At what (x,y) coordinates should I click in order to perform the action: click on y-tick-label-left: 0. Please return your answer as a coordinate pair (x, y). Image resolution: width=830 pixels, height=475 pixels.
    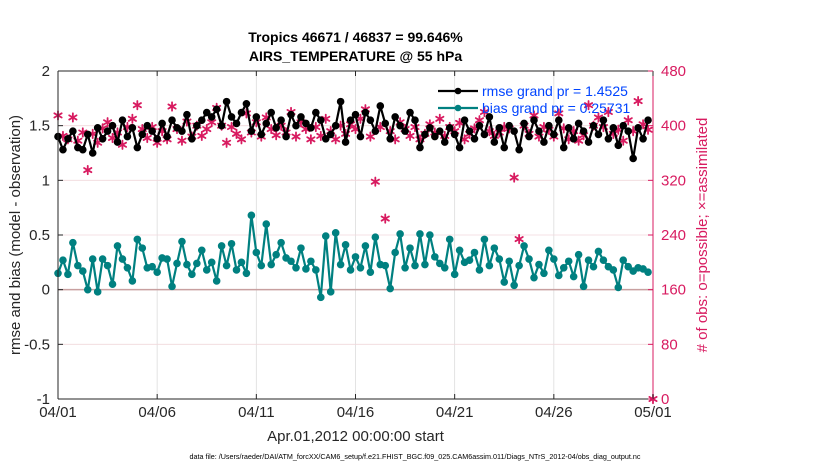
    Looking at the image, I should click on (46, 290).